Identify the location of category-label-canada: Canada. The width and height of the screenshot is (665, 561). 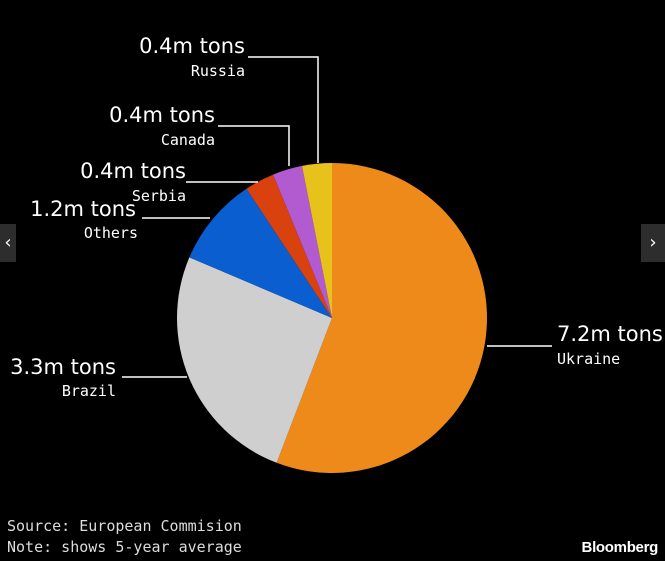
(188, 140).